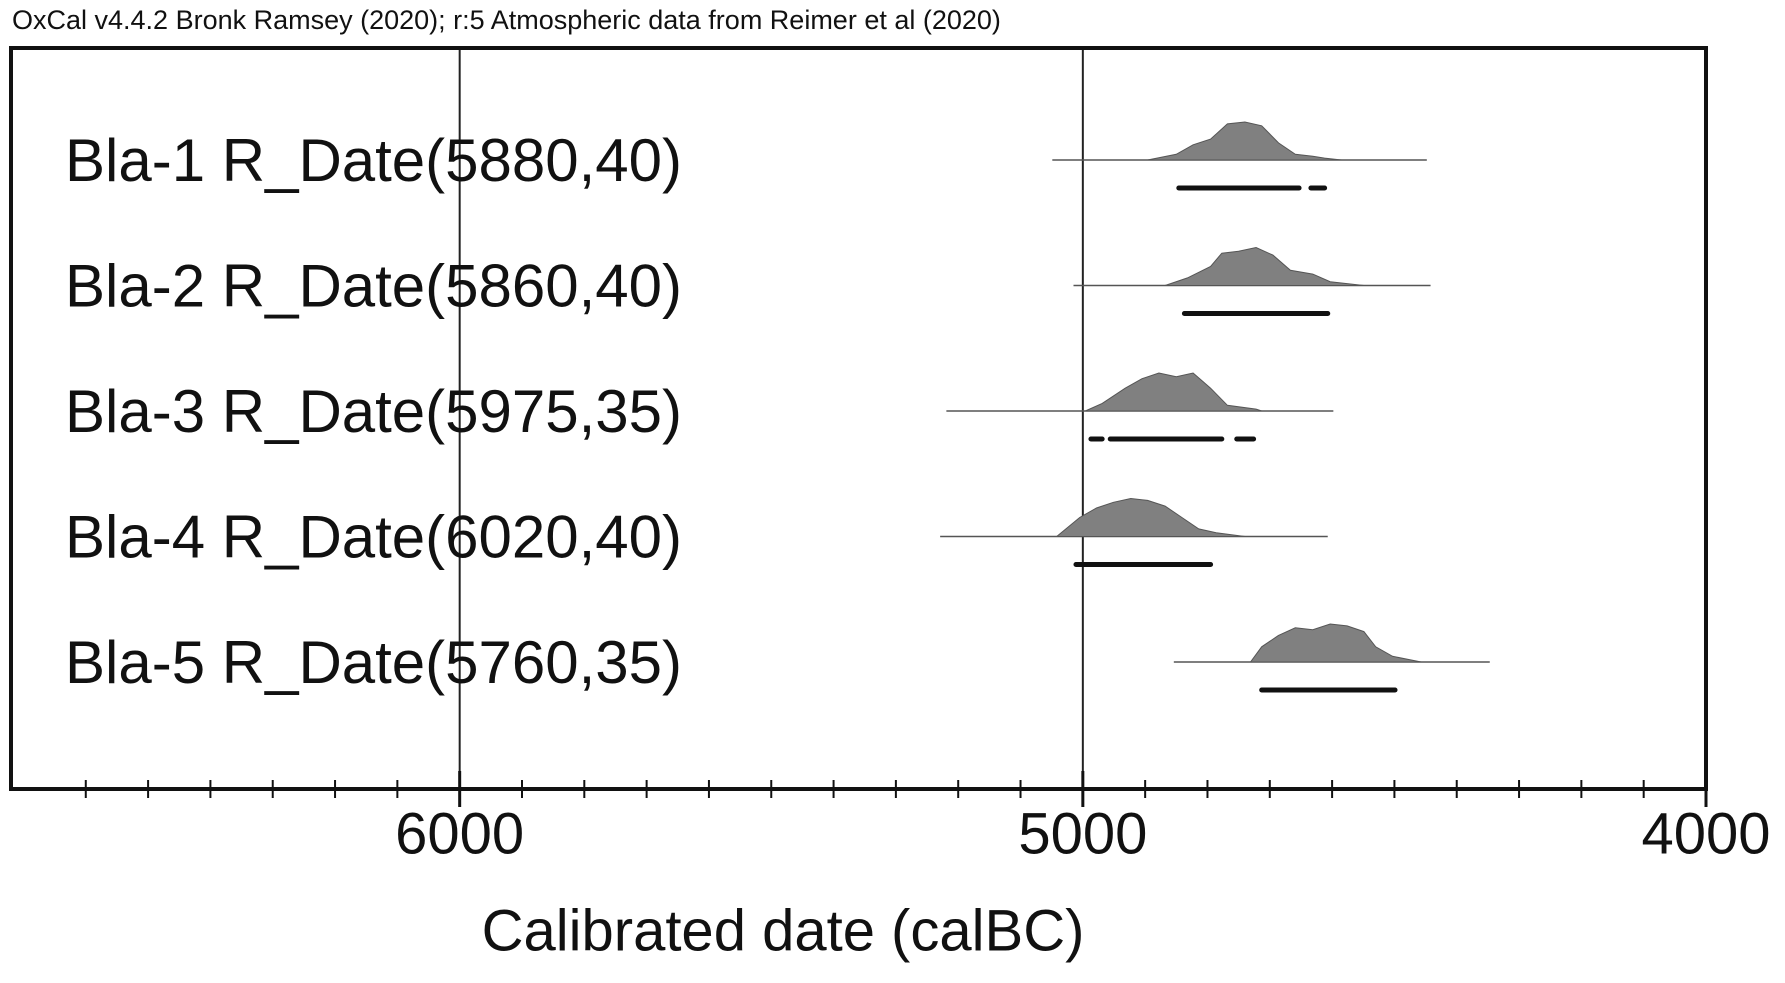  I want to click on x-axis-title: Calibrated date (calBC), so click(783, 930).